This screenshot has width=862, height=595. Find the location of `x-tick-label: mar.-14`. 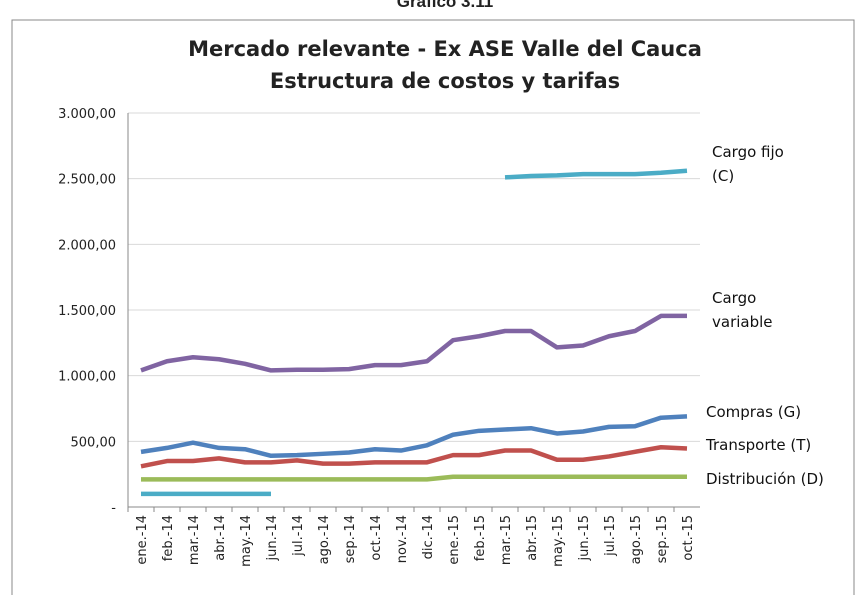

x-tick-label: mar.-14 is located at coordinates (194, 540).